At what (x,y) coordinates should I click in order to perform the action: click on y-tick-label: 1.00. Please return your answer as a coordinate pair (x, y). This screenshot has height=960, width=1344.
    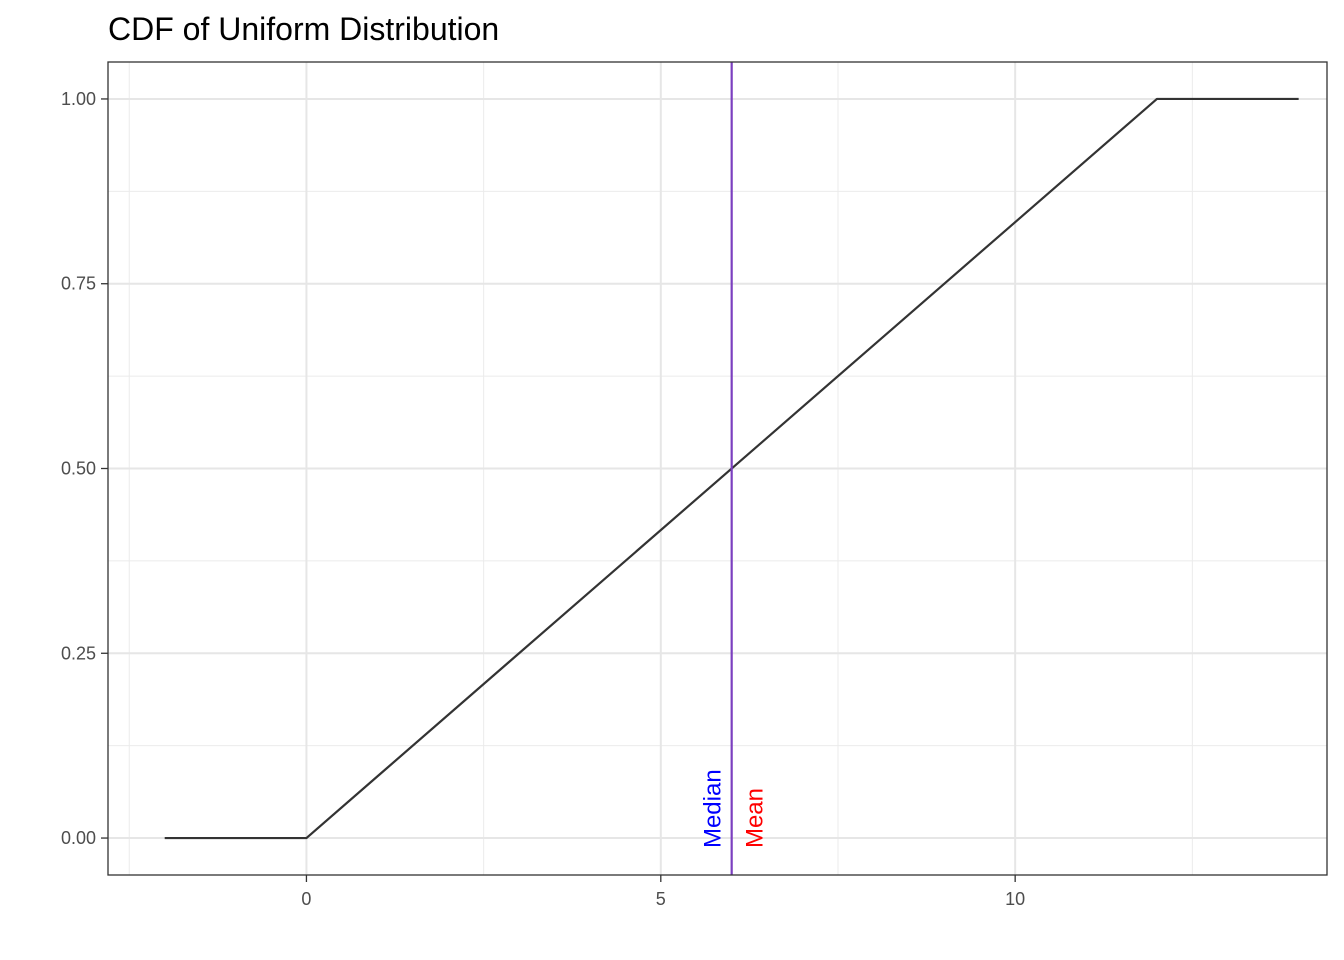
    Looking at the image, I should click on (78, 99).